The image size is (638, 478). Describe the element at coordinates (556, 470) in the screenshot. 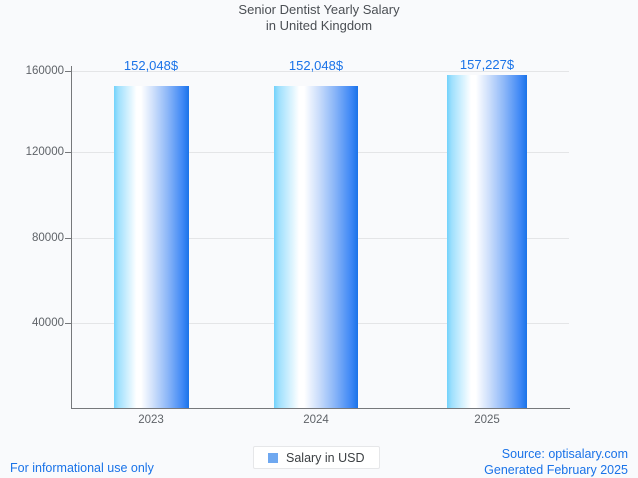

I see `footer-generated-date: Generated February 2025` at that location.